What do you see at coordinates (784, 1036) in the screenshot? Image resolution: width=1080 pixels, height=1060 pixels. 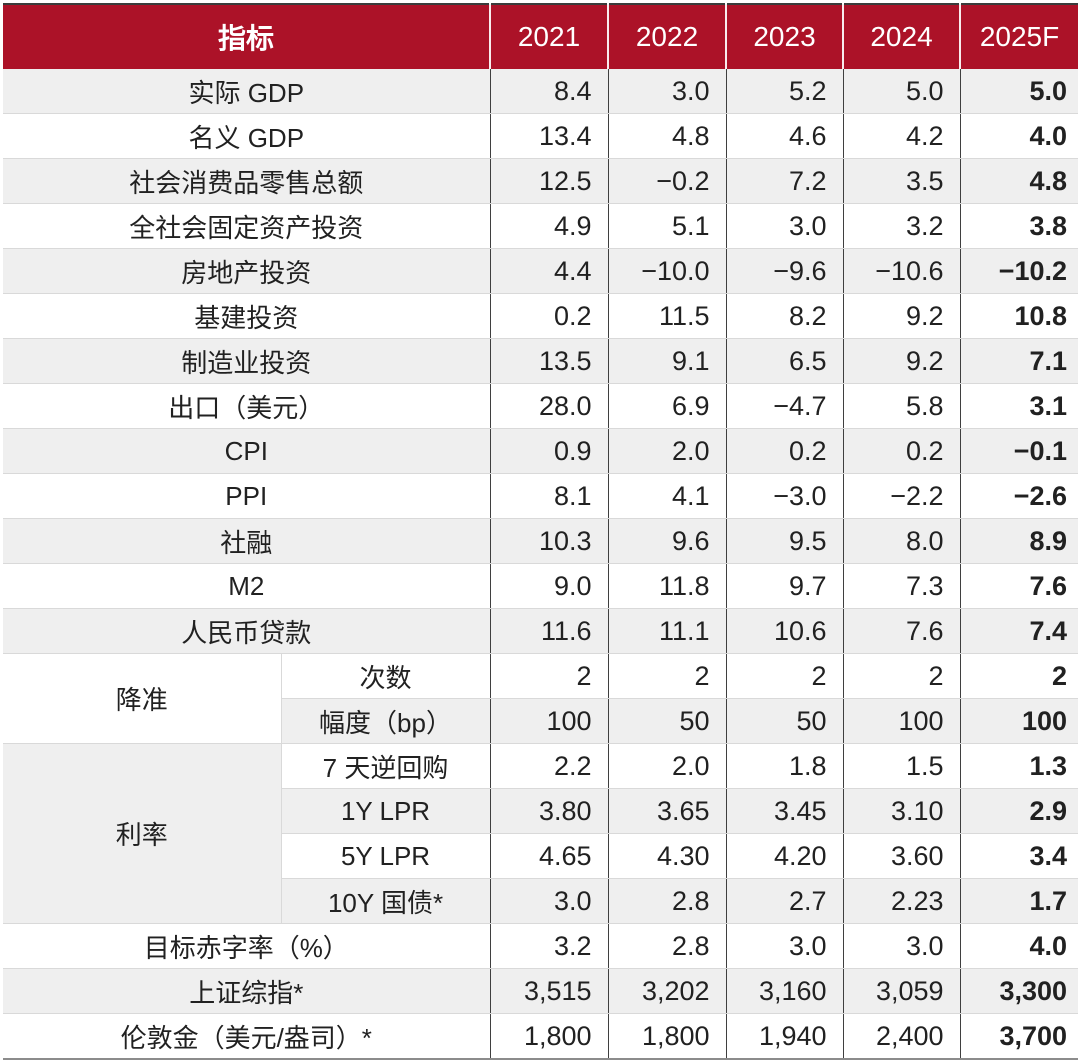 I see `value-cell: 1,940` at bounding box center [784, 1036].